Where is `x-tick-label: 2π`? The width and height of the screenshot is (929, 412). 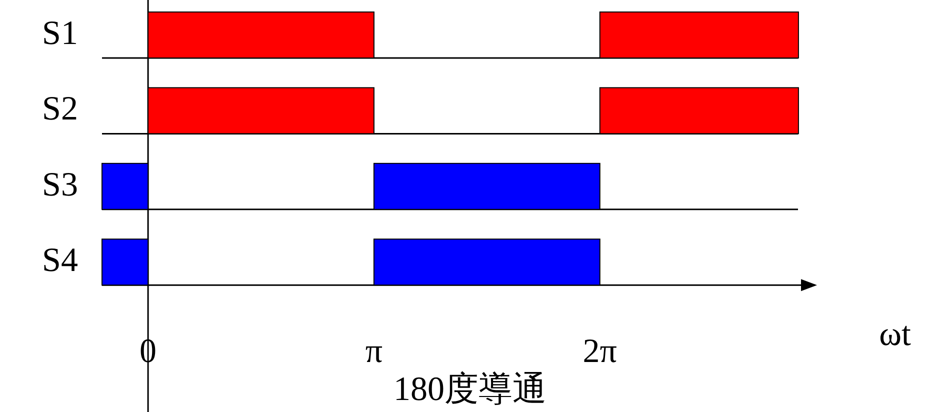
x-tick-label: 2π is located at coordinates (599, 351).